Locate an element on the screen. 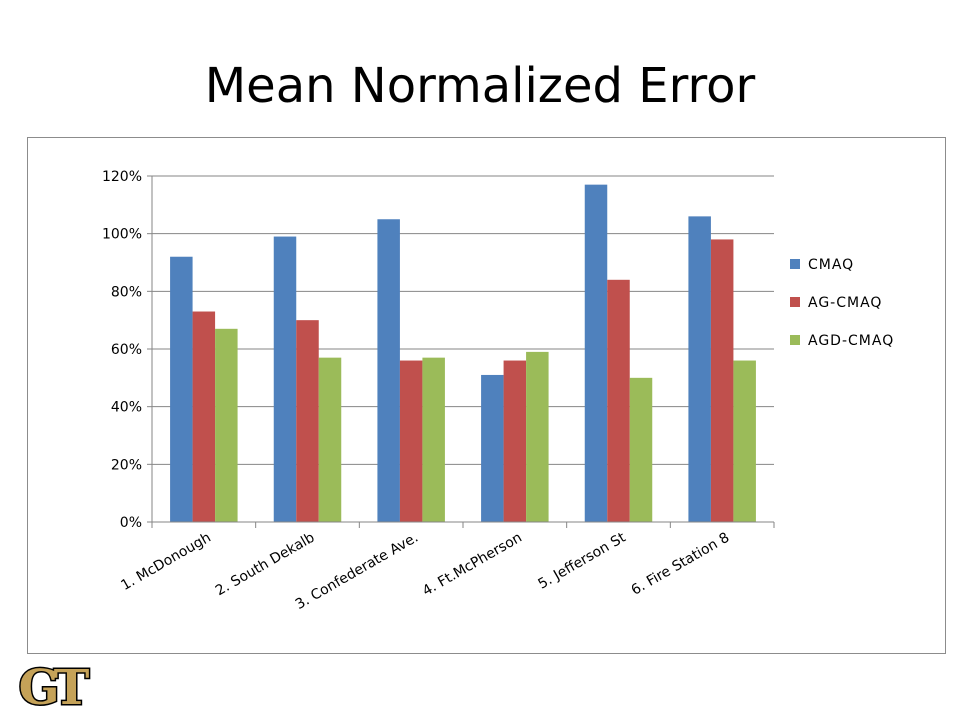 The width and height of the screenshot is (960, 720). legend: CMAQ AG-CMAQ AGD-CMAQ is located at coordinates (842, 303).